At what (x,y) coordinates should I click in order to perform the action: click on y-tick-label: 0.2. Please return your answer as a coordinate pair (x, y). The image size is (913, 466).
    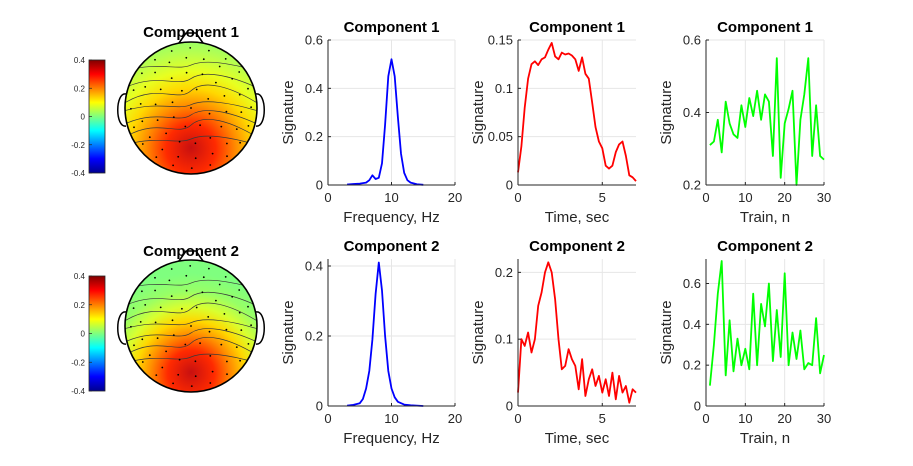
    Looking at the image, I should click on (314, 336).